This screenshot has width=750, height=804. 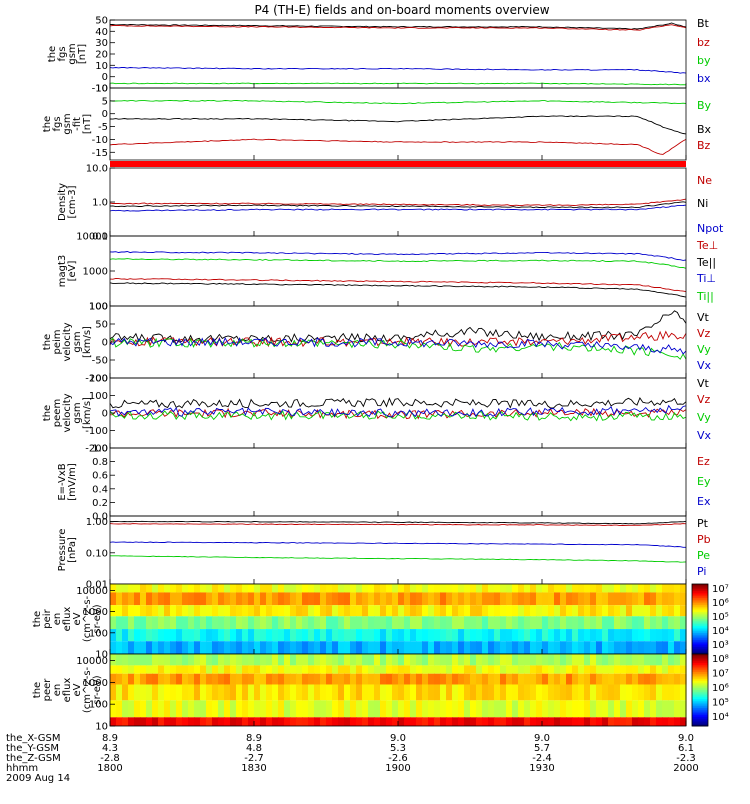 I want to click on y-tick-label: 10.0, so click(x=97, y=169).